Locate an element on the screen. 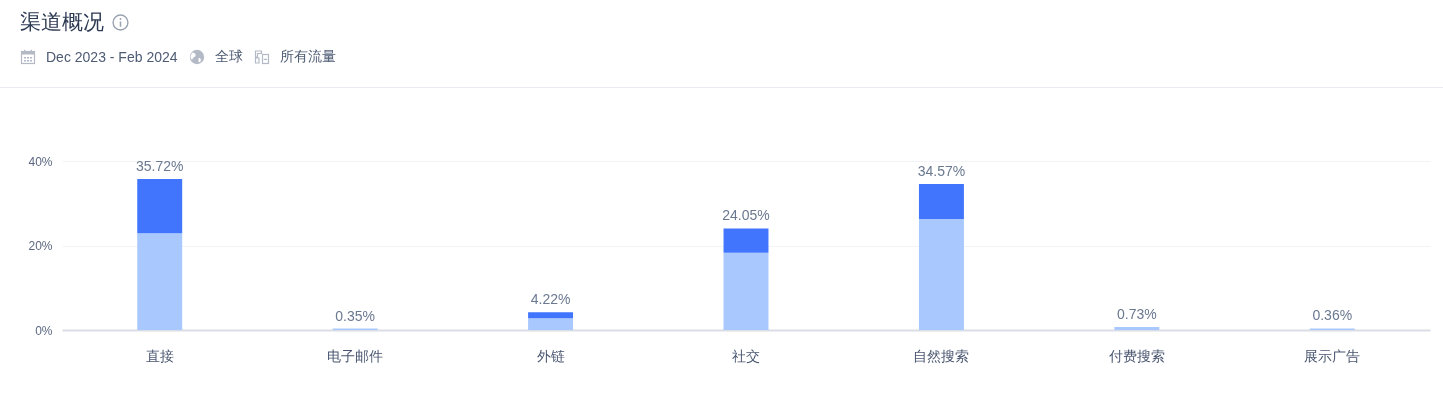 This screenshot has height=417, width=1443. total-label: 4.22% is located at coordinates (550, 299).